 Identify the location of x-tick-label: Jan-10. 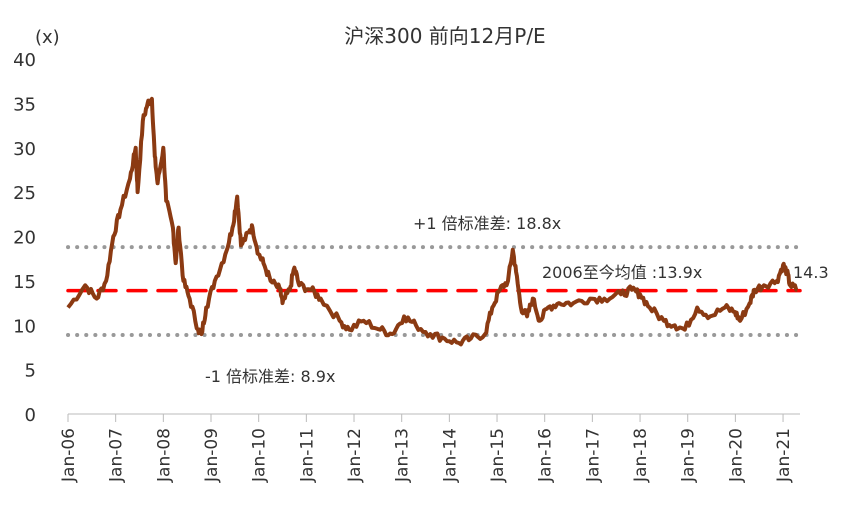
(260, 455).